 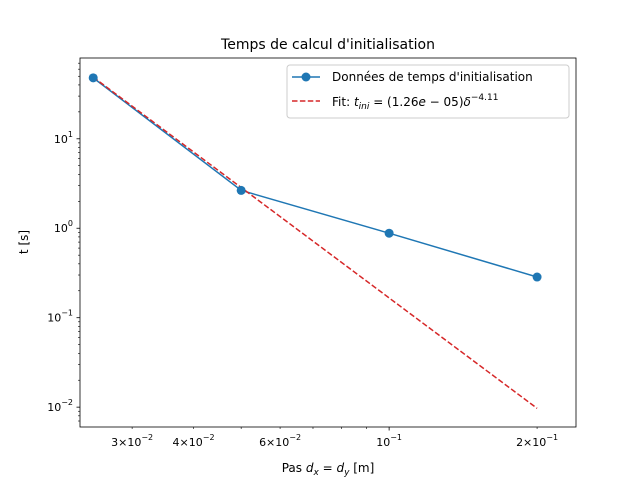 What do you see at coordinates (63, 227) in the screenshot?
I see `y-tick-label: 10⁰` at bounding box center [63, 227].